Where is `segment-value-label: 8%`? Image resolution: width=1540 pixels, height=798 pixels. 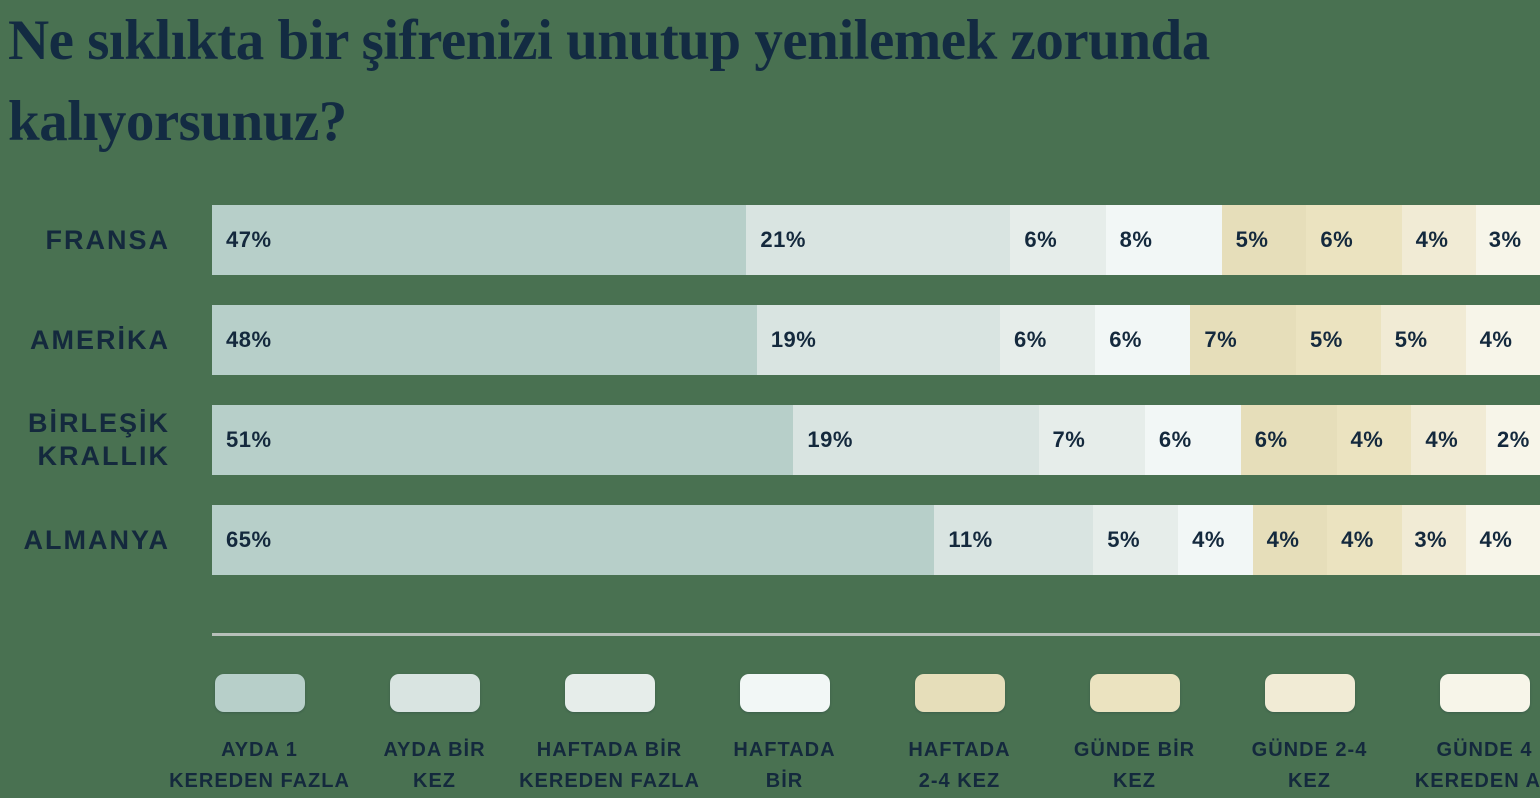
segment-value-label: 8% is located at coordinates (1136, 239).